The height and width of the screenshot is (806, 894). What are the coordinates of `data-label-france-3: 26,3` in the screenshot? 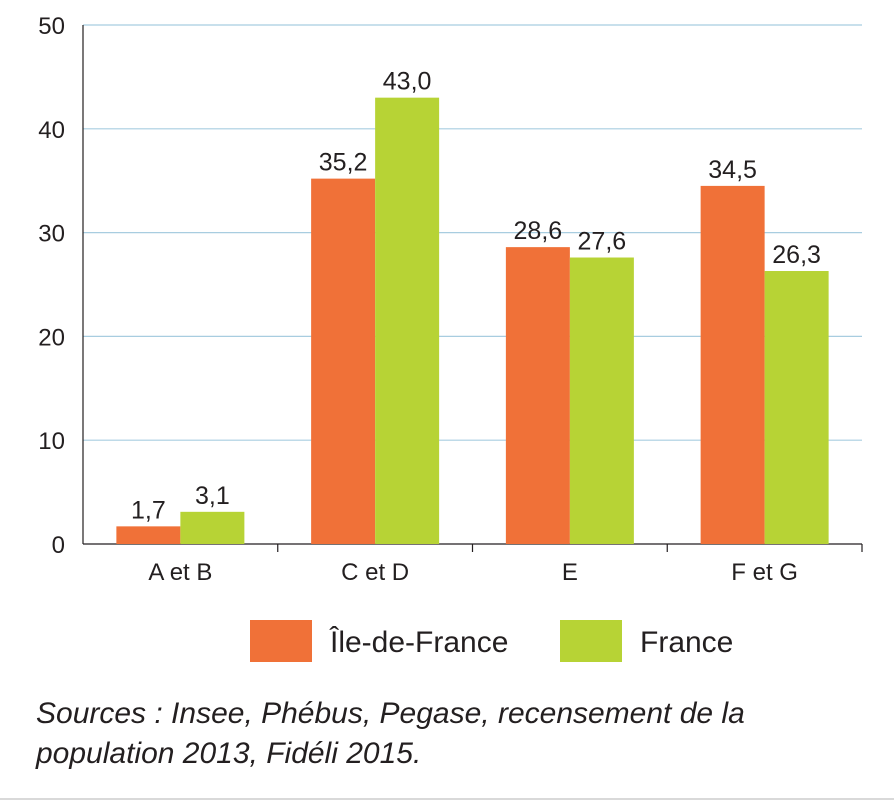 It's located at (796, 255).